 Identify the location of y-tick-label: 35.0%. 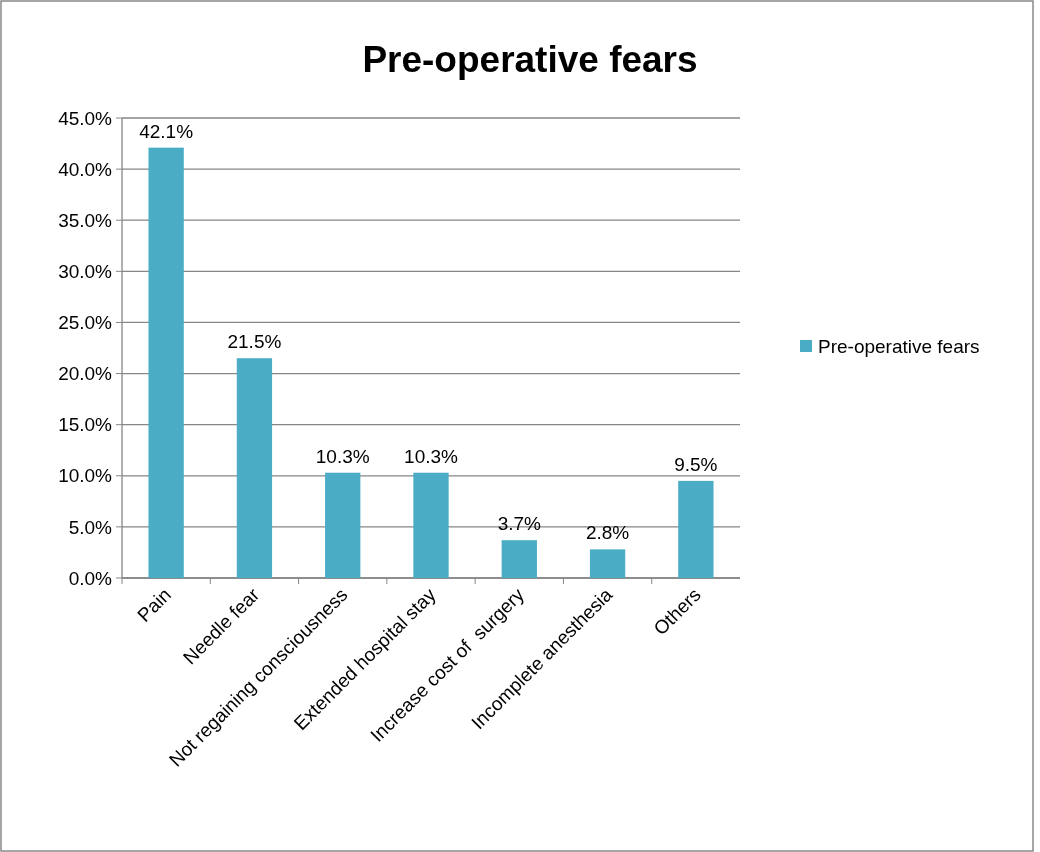
(85, 220).